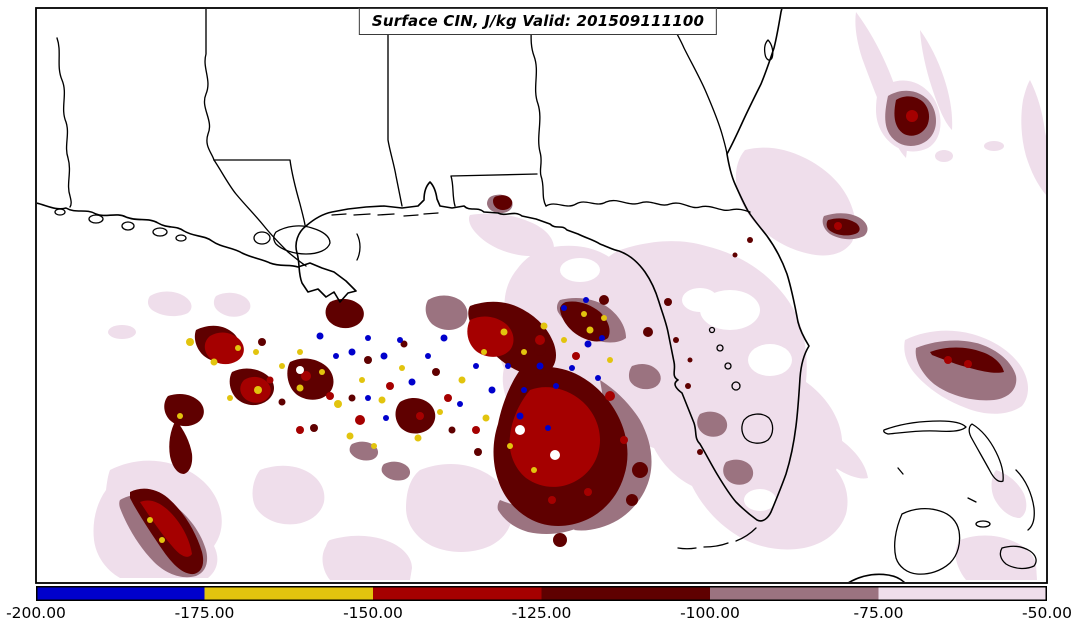 The image size is (1076, 633). I want to click on colorbar-outline, so click(541, 593).